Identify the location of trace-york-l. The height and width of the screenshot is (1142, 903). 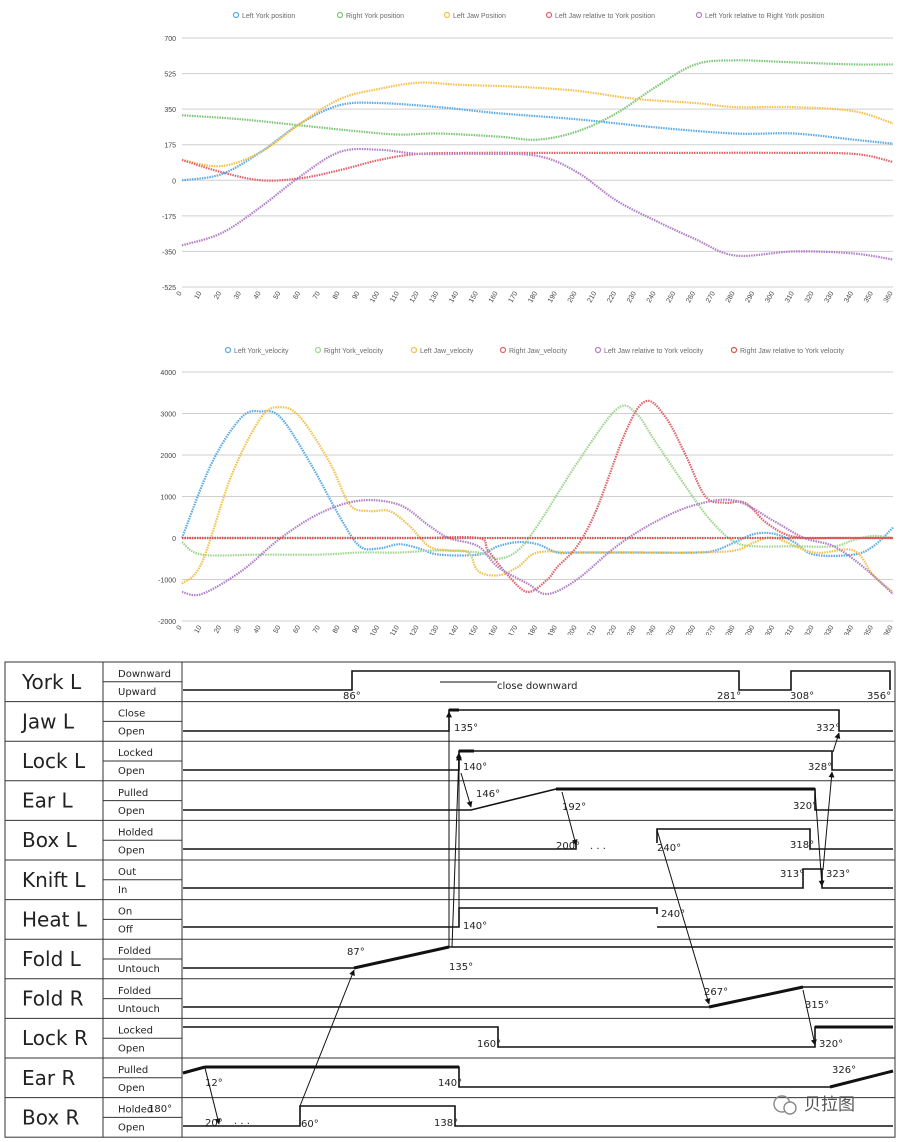
(537, 680).